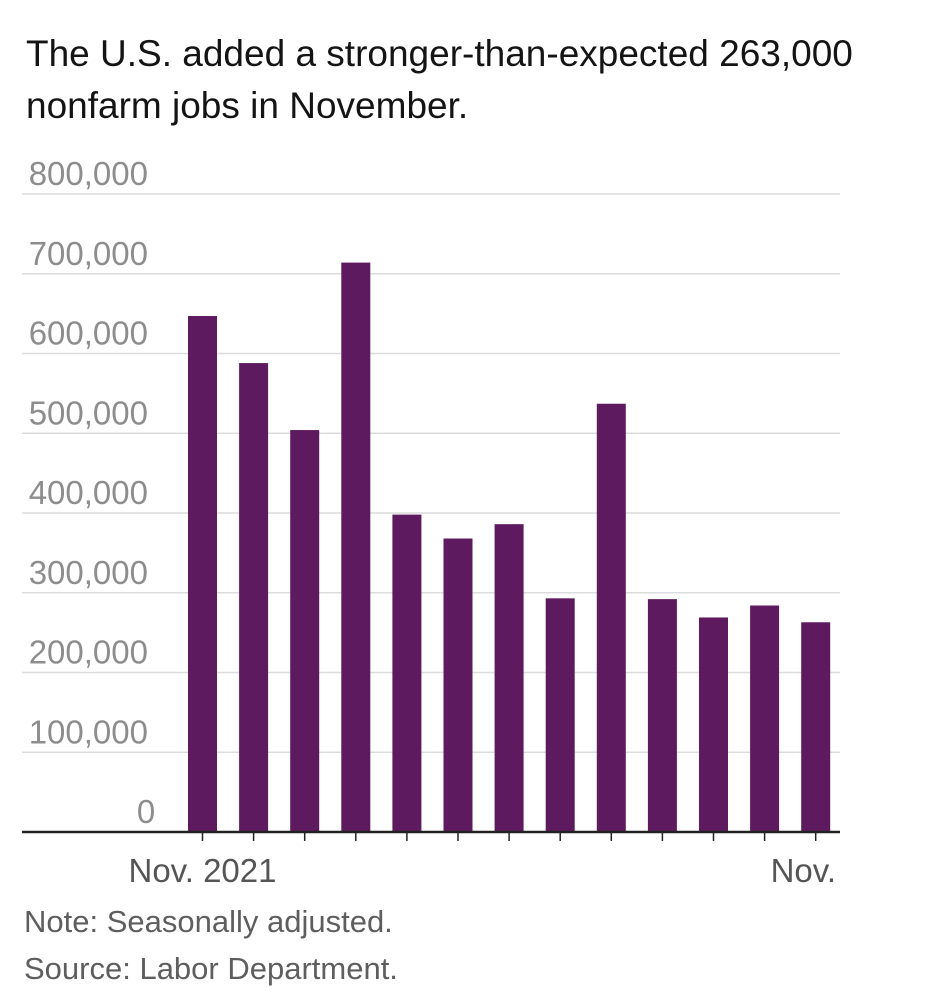 This screenshot has height=1000, width=946. I want to click on y-tick-label: 400,000, so click(88, 492).